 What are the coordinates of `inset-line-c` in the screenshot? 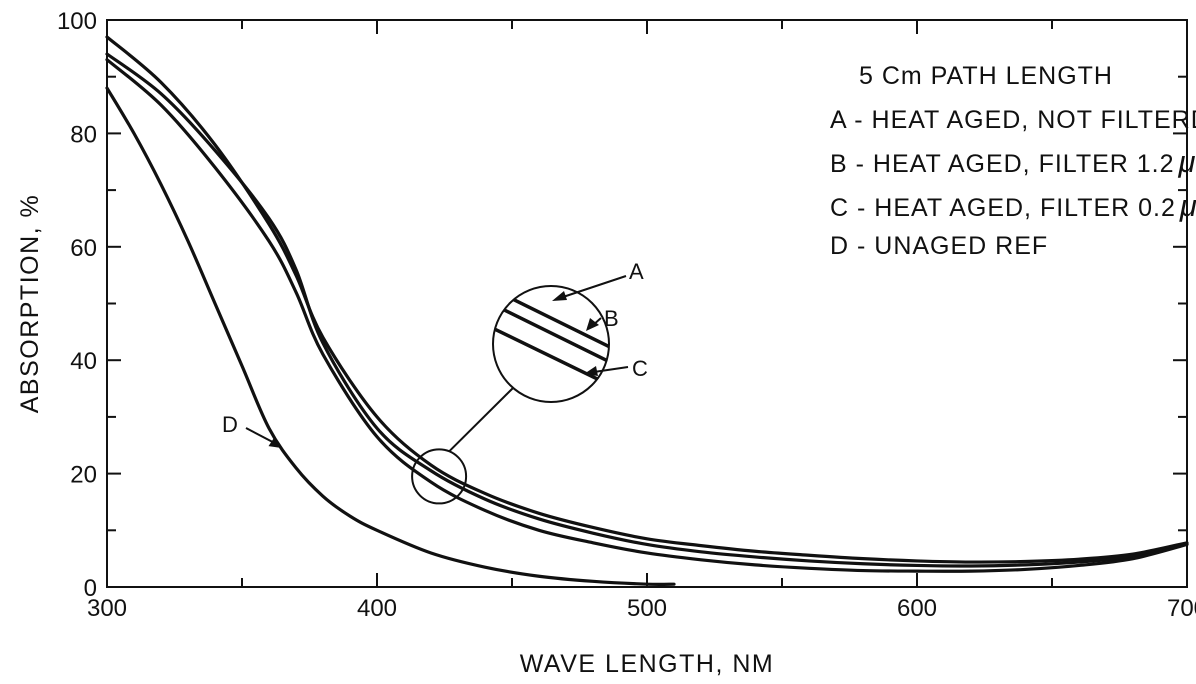 It's located at (551, 356).